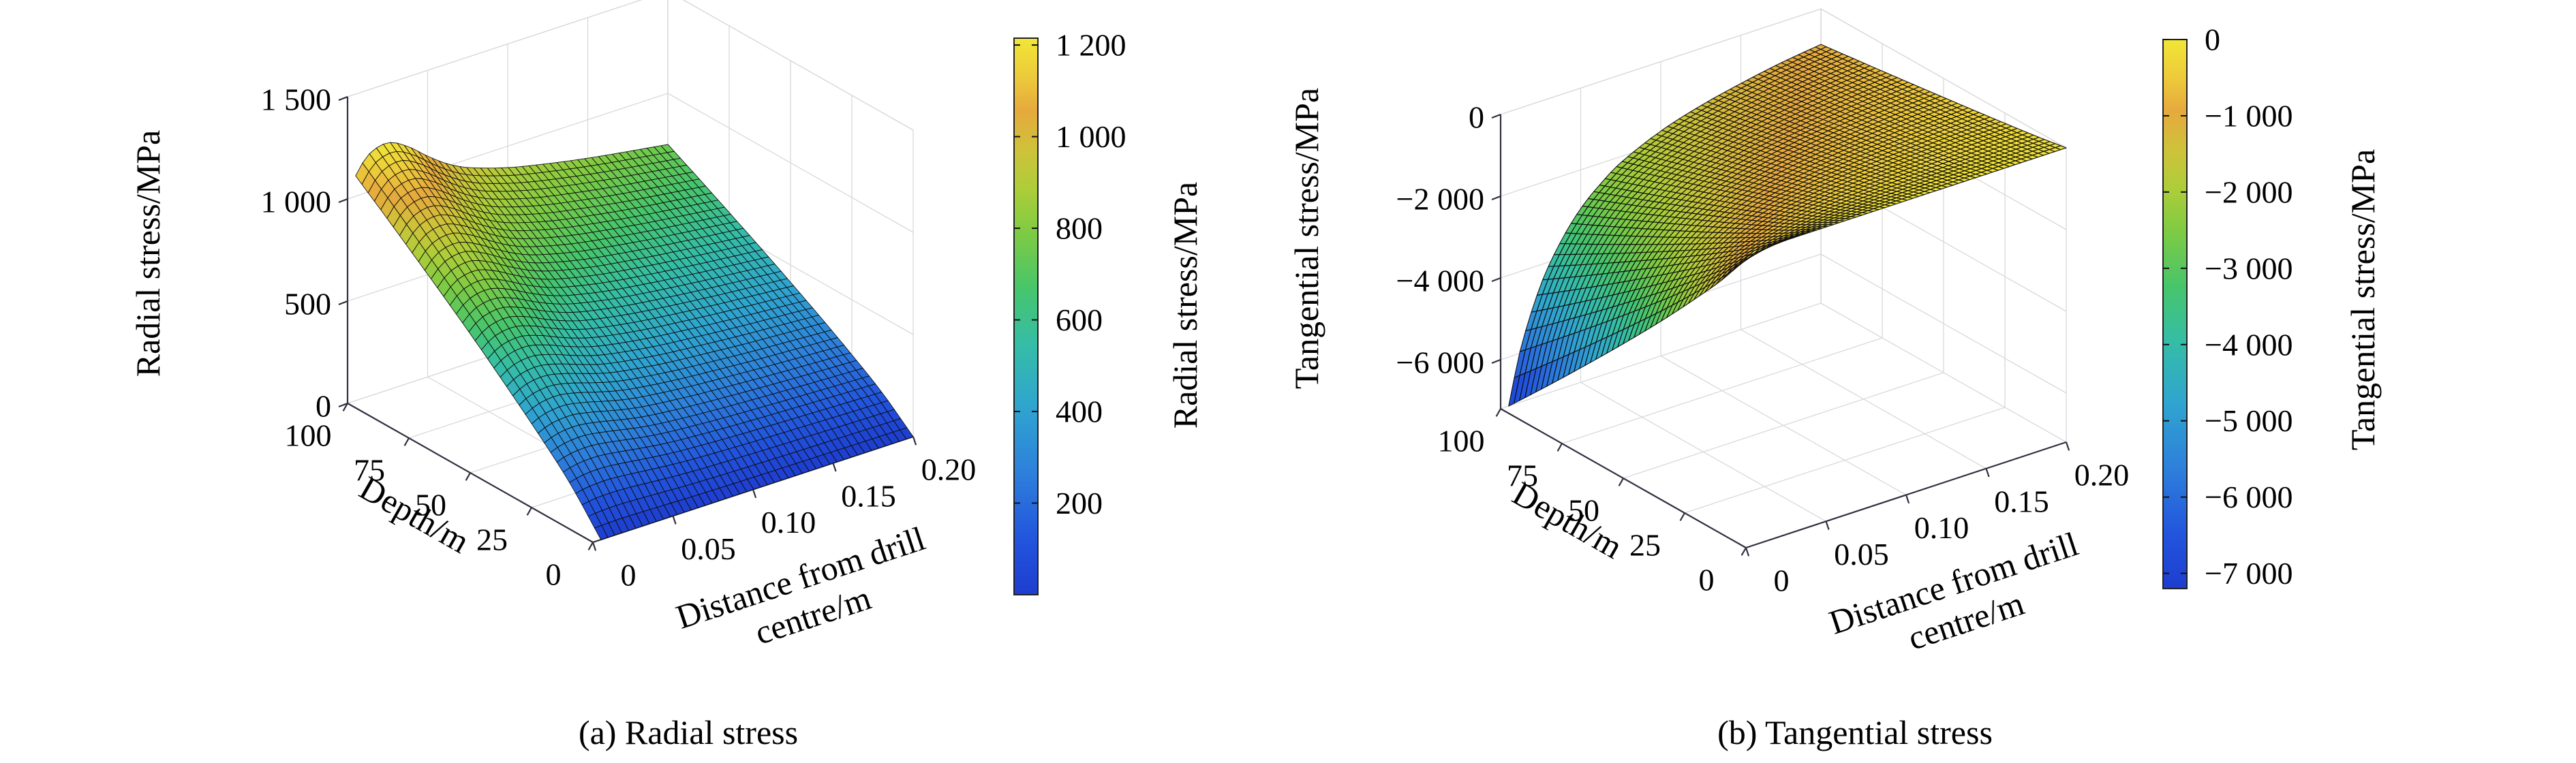  Describe the element at coordinates (307, 304) in the screenshot. I see `z-tick-label: 500` at that location.